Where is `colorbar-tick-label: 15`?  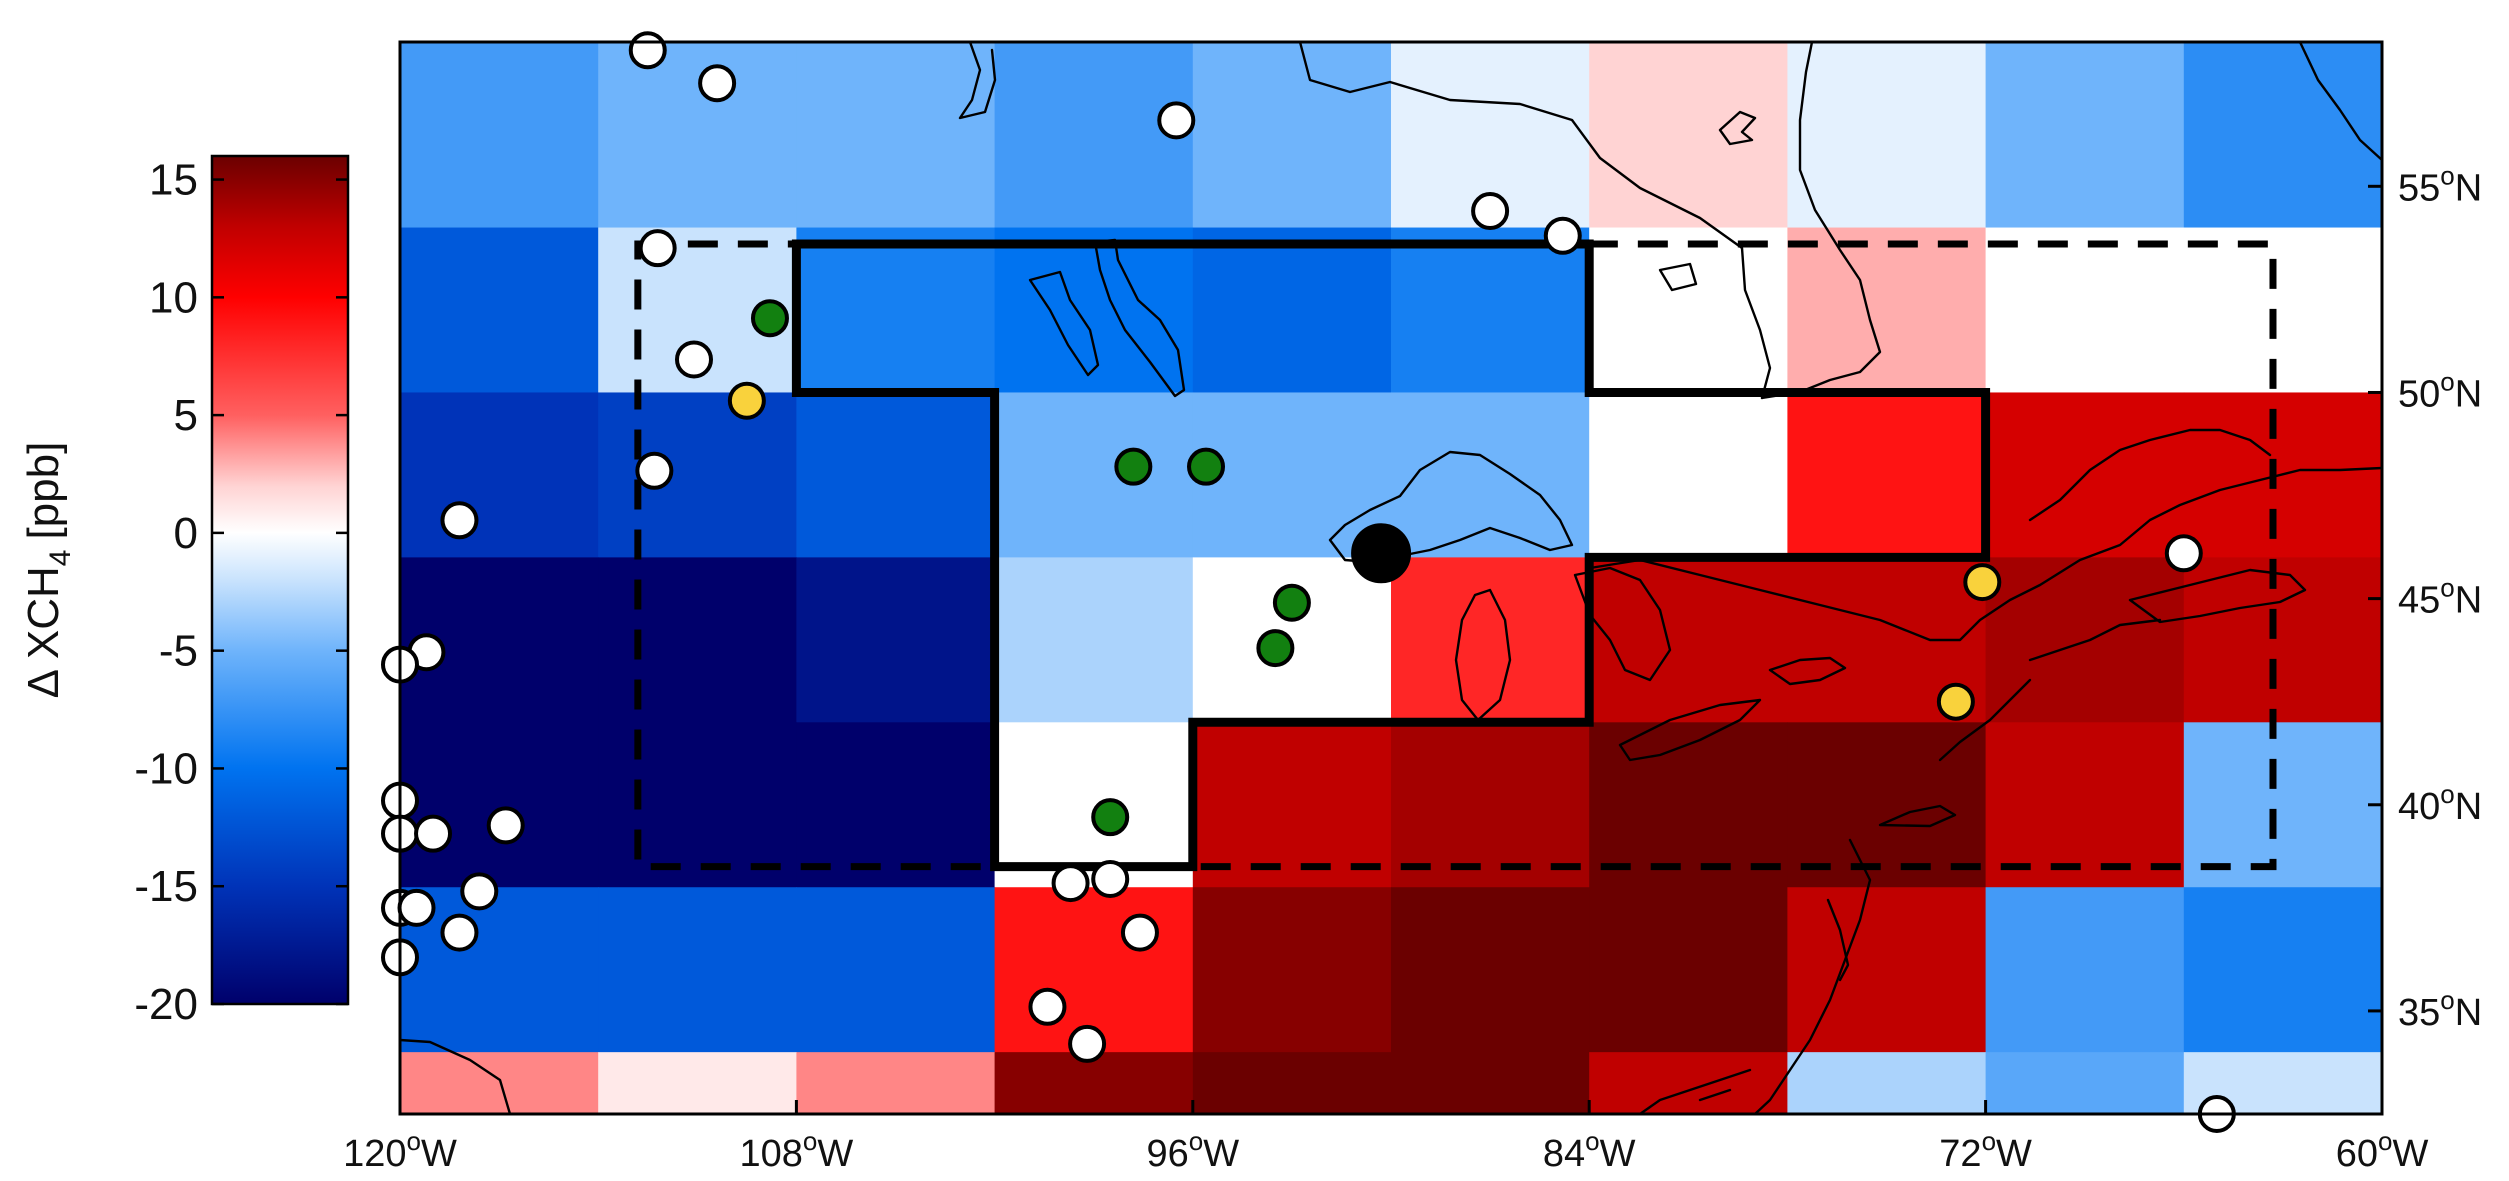 colorbar-tick-label: 15 is located at coordinates (173, 180).